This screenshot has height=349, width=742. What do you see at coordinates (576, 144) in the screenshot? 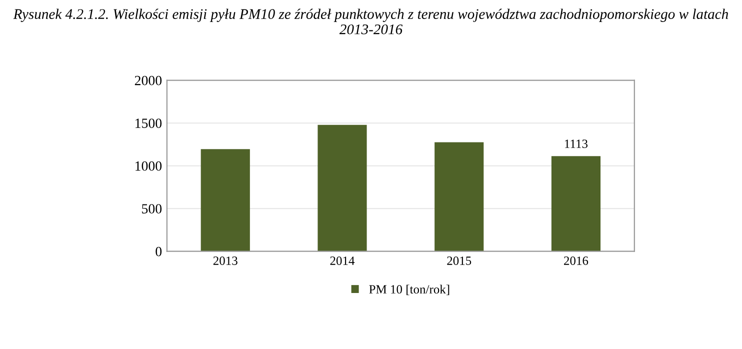
I see `data-label: 1113` at bounding box center [576, 144].